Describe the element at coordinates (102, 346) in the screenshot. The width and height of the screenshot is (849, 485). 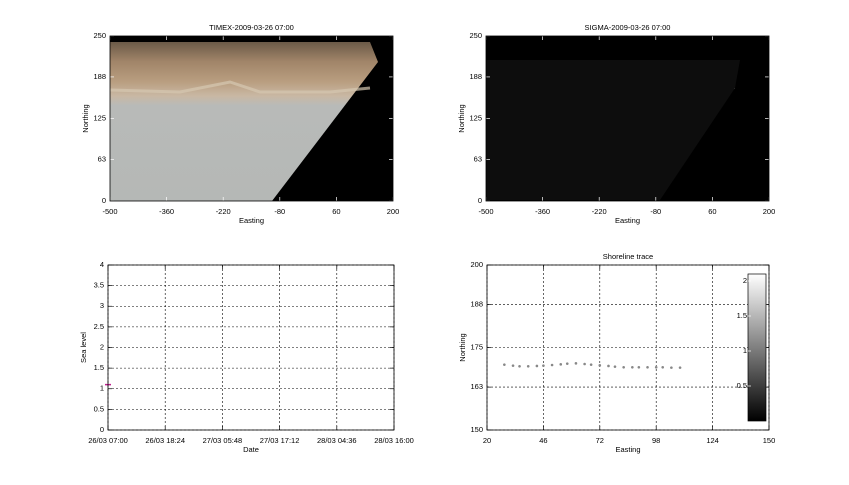
I see `y-tick-label: 2` at that location.